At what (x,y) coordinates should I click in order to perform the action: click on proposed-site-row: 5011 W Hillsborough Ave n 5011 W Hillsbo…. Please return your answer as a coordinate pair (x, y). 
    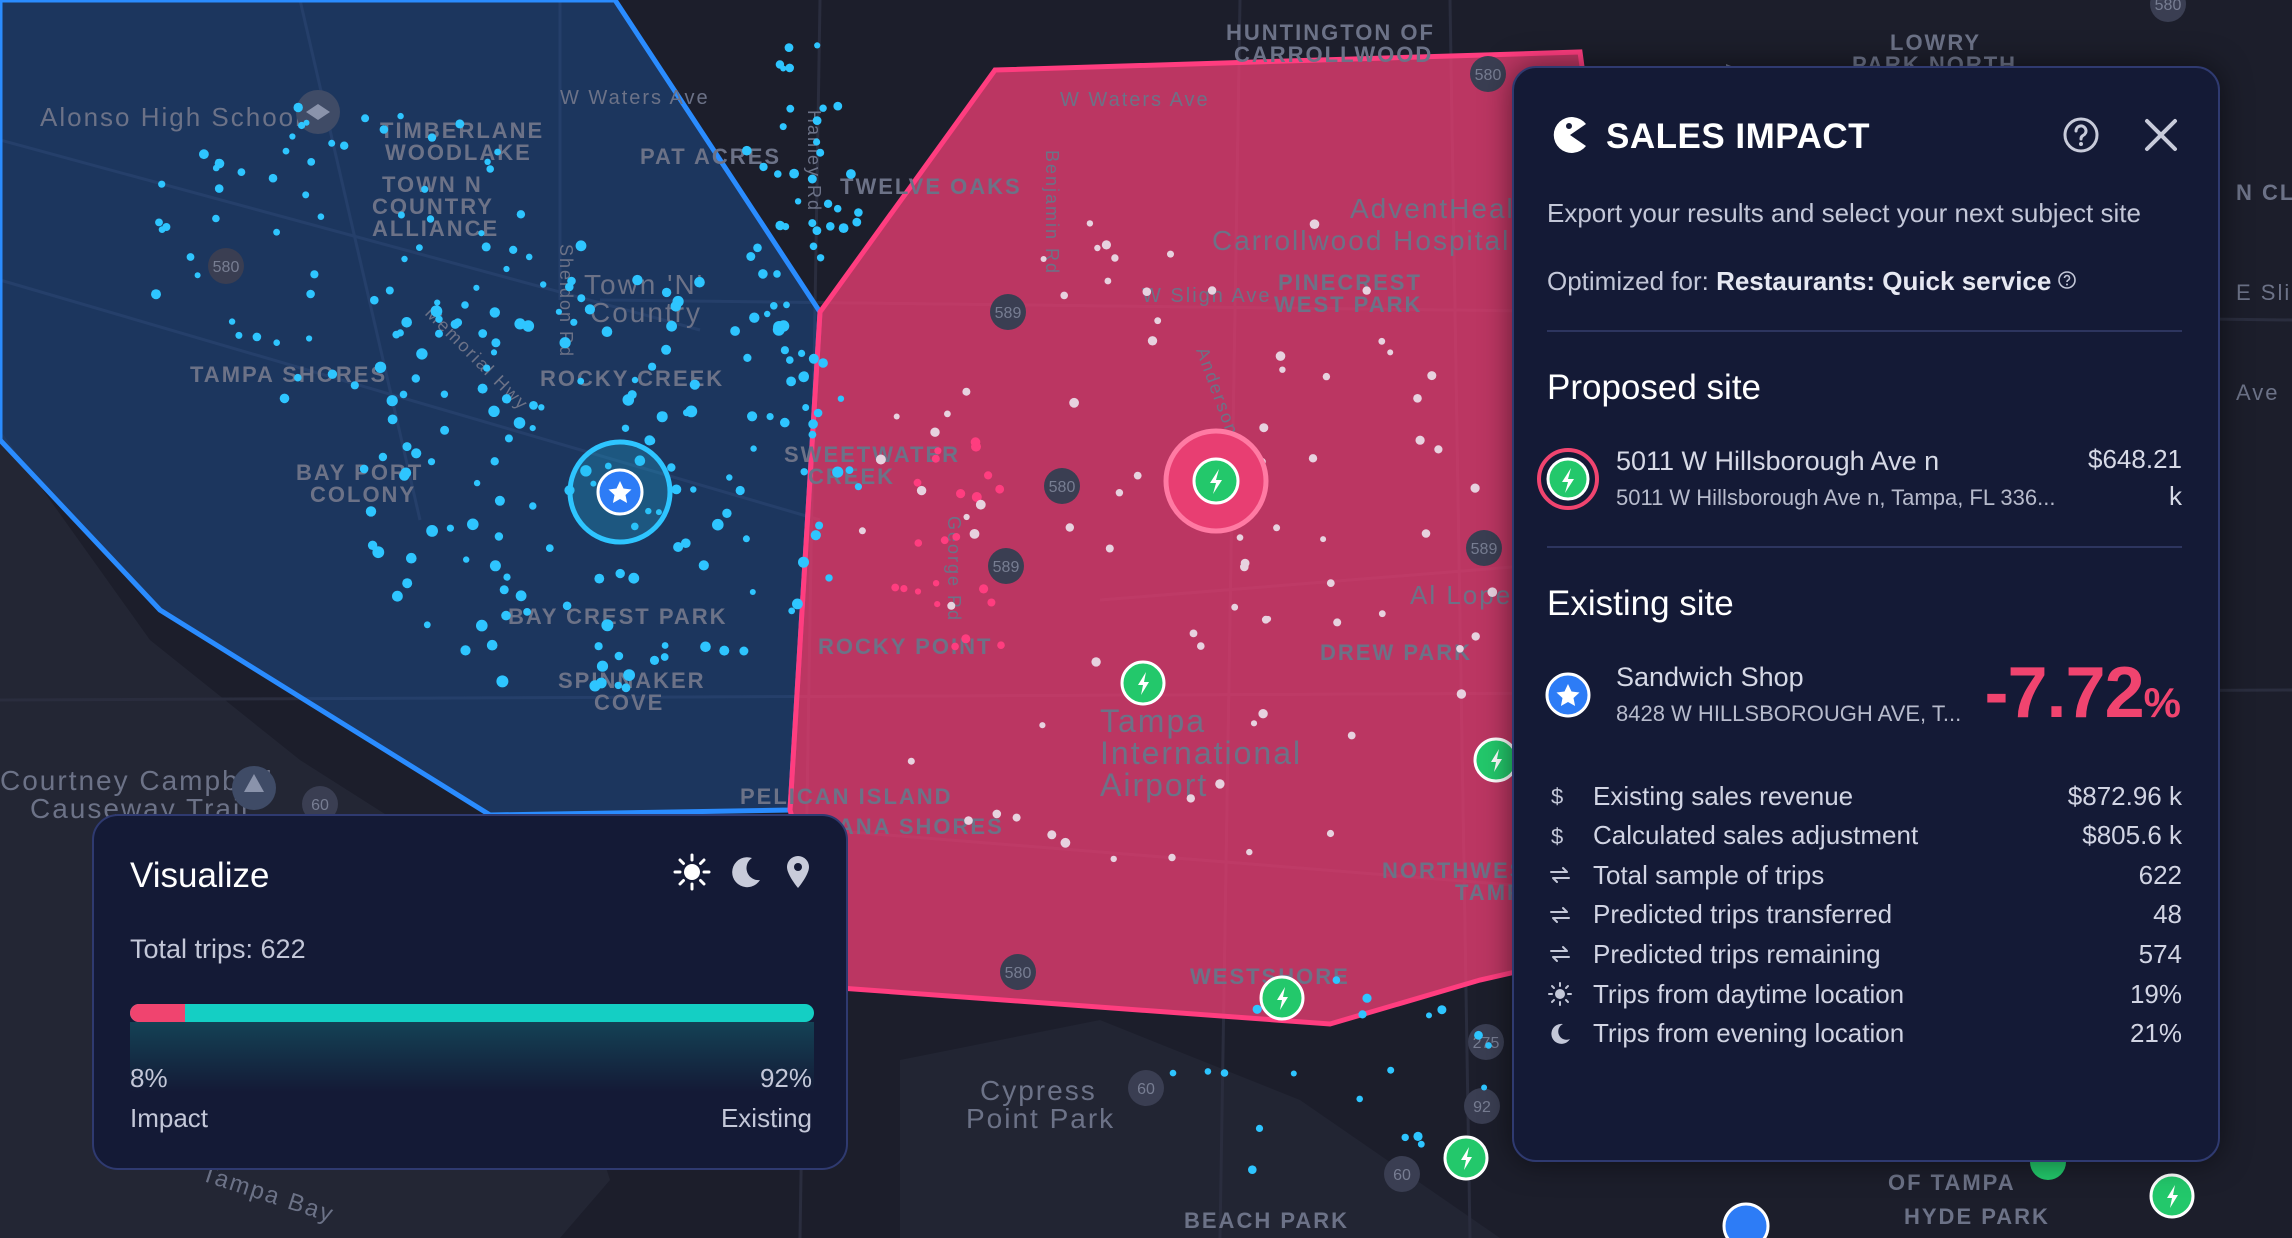
    Looking at the image, I should click on (1859, 477).